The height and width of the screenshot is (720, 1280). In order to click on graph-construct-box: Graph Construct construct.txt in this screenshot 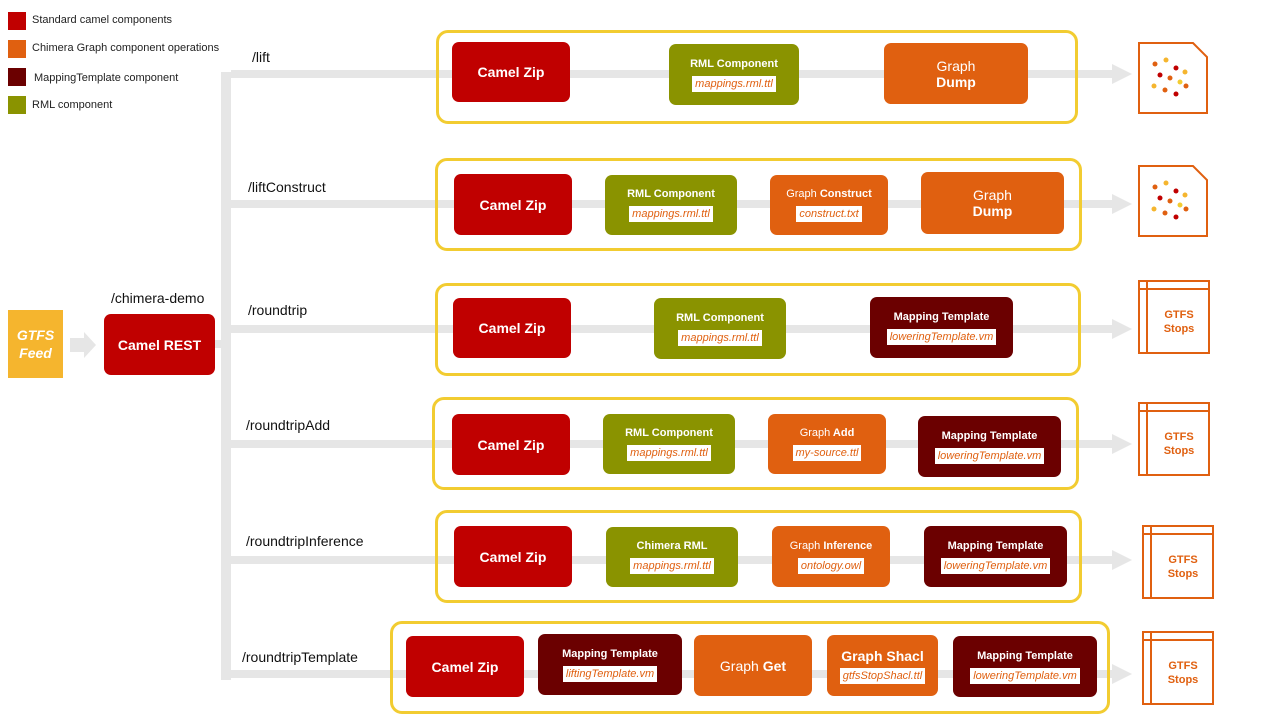, I will do `click(829, 205)`.